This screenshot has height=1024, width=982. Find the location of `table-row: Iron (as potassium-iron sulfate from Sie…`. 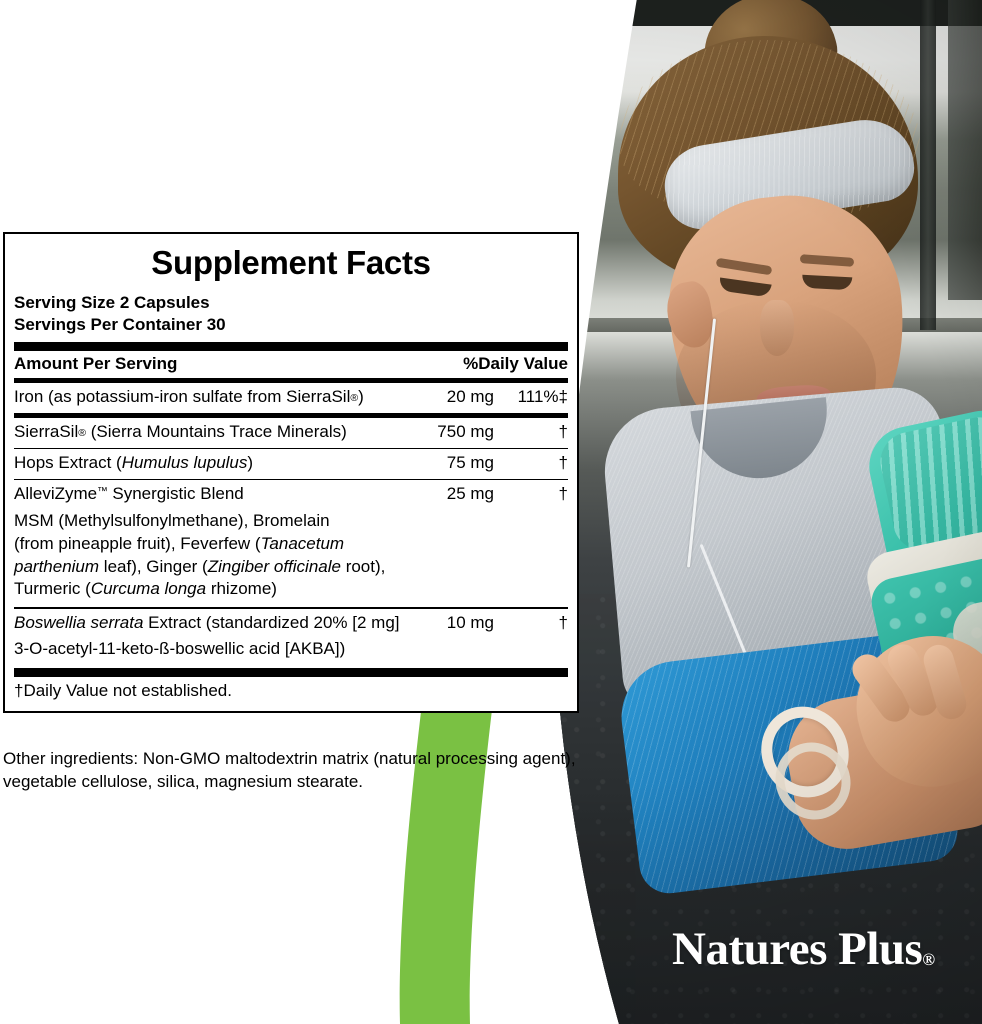

table-row: Iron (as potassium-iron sulfate from Sie… is located at coordinates (291, 398).